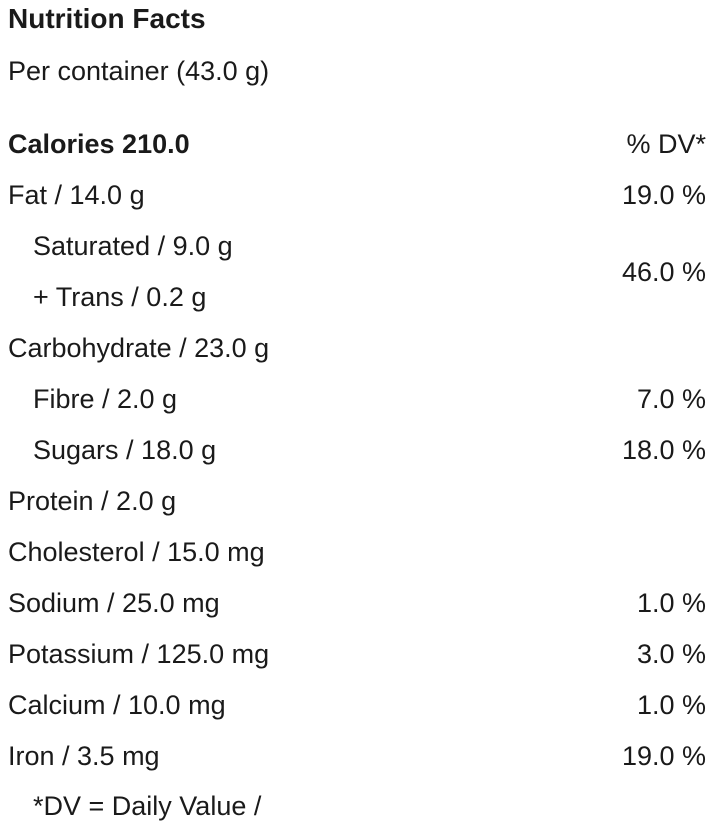  What do you see at coordinates (360, 195) in the screenshot?
I see `fat-row: Fat / 14.0 g 19.0 %` at bounding box center [360, 195].